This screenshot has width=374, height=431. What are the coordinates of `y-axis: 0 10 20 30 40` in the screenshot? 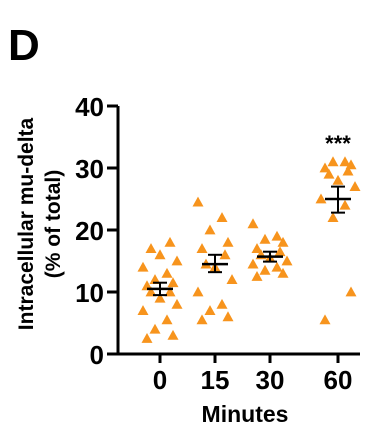 It's located at (97, 231).